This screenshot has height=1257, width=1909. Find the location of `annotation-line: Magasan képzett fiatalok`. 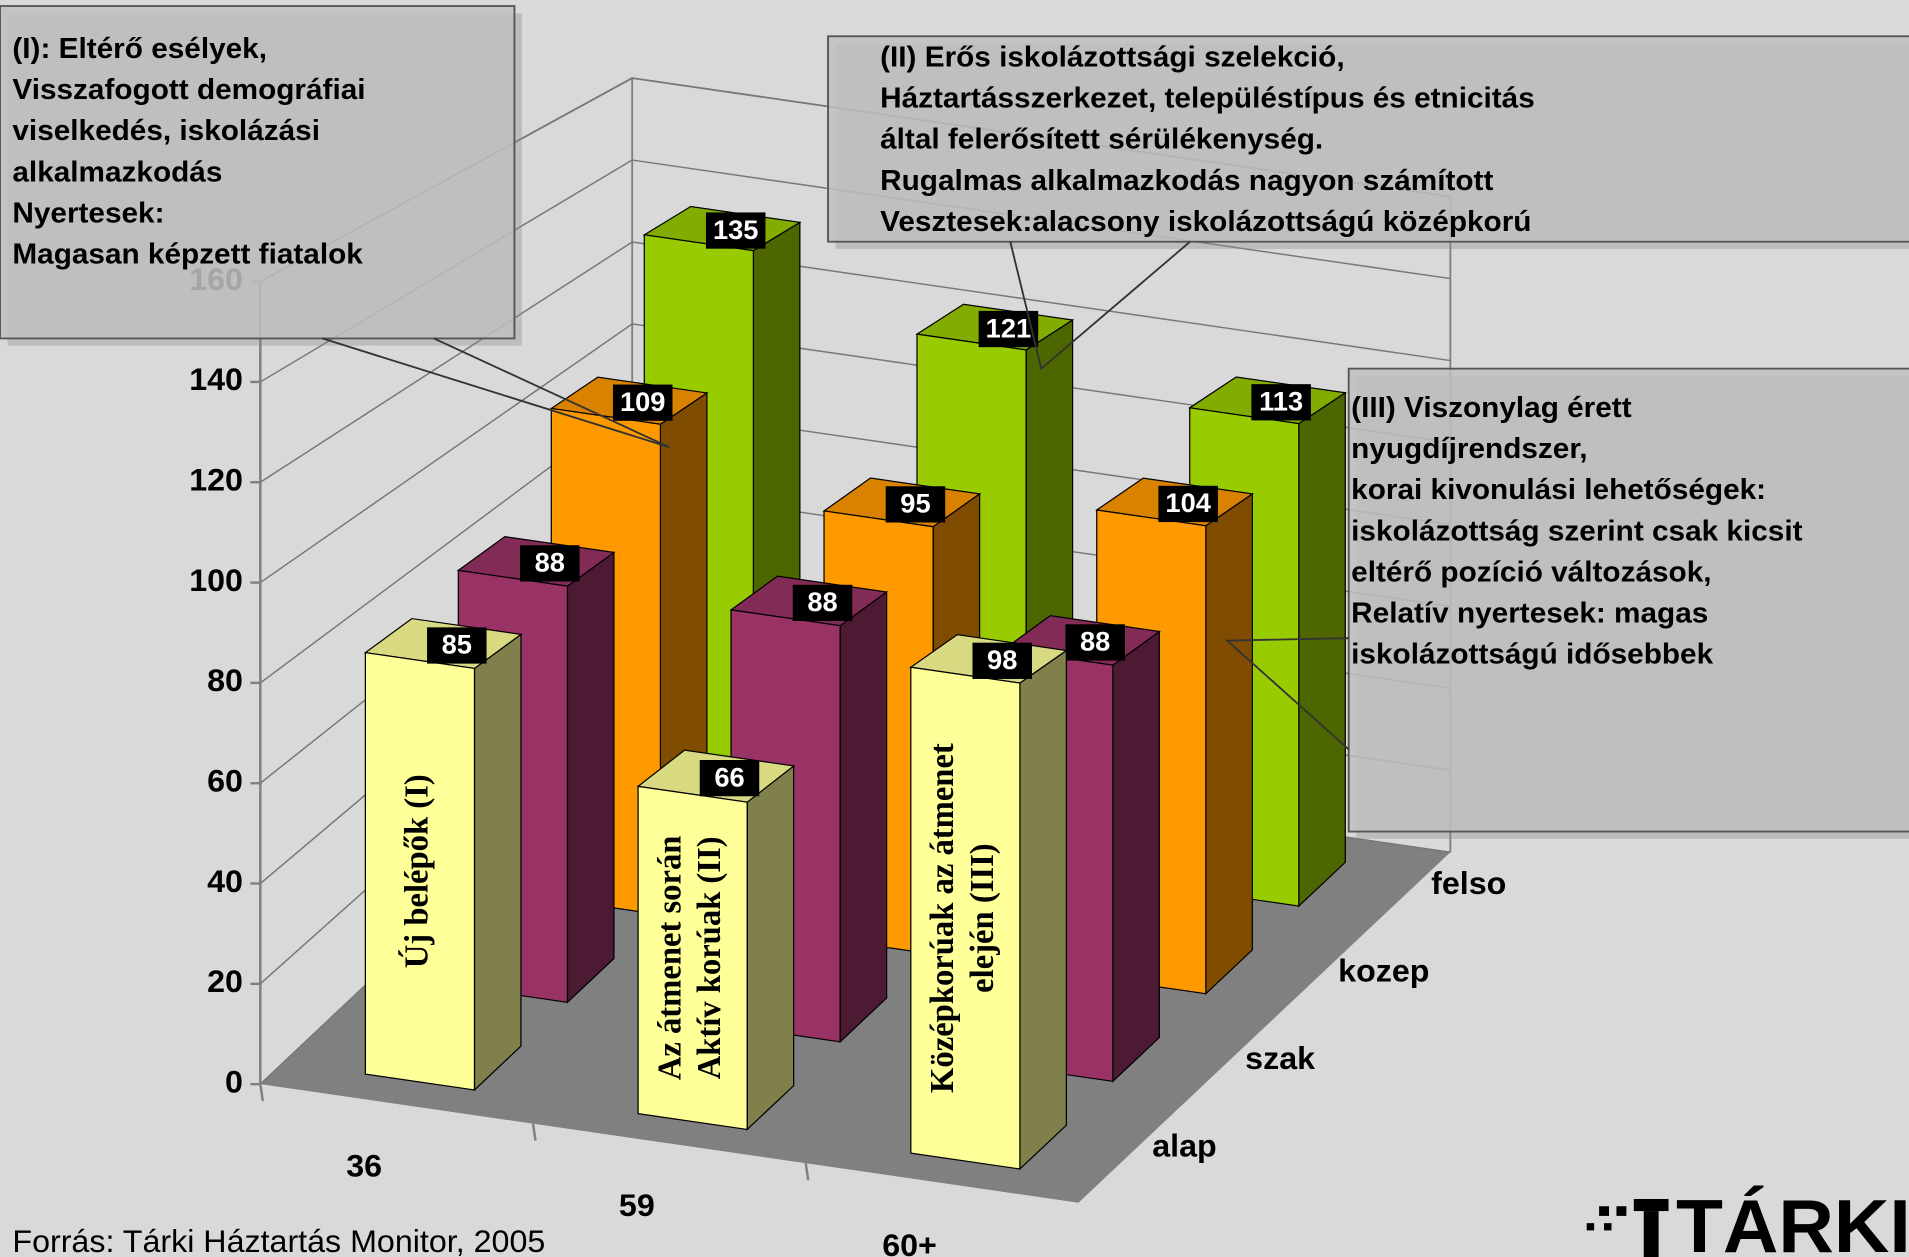

annotation-line: Magasan képzett fiatalok is located at coordinates (187, 254).